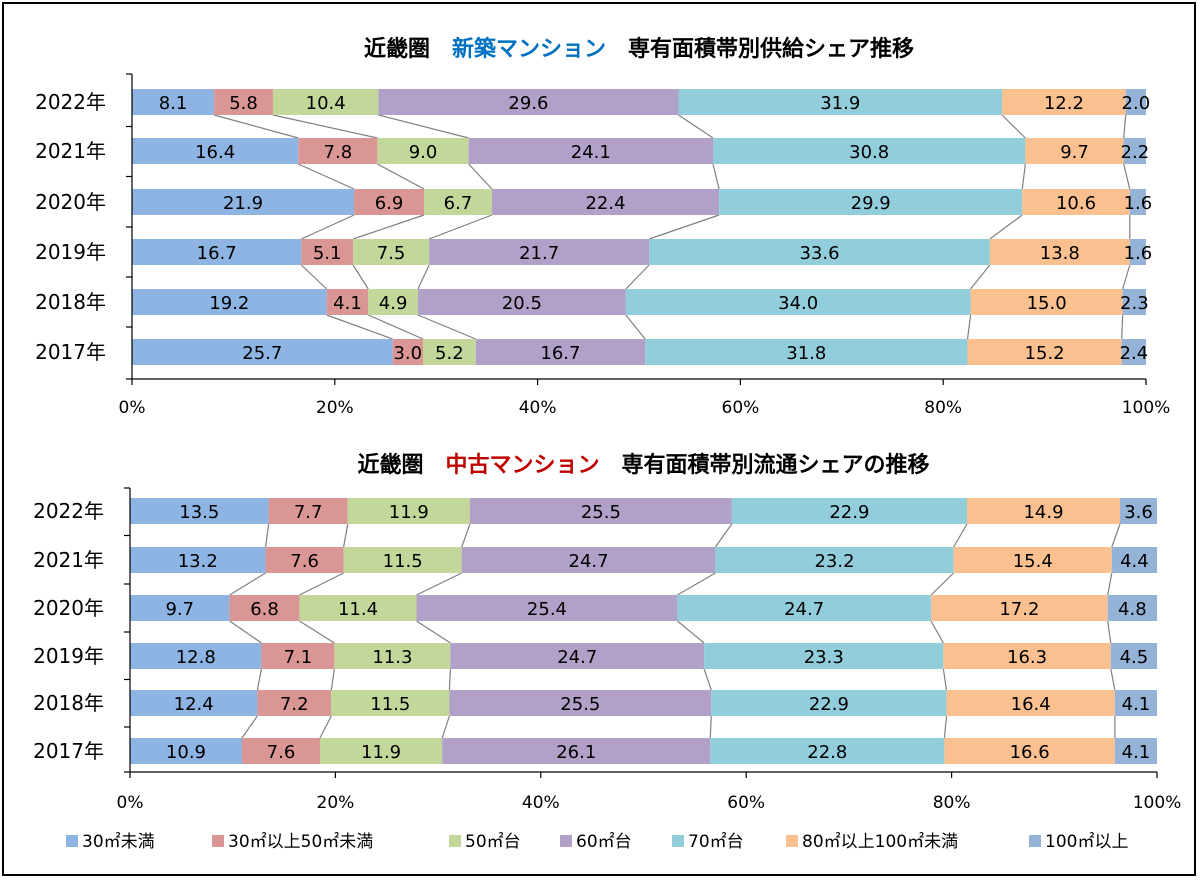  I want to click on legend-label: 50㎡台, so click(493, 842).